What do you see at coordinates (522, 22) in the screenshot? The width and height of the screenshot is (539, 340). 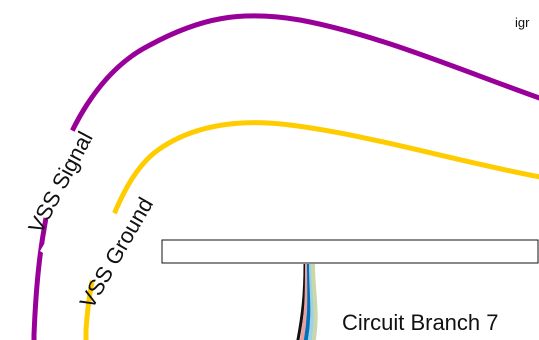 I see `clipped-text: igr` at bounding box center [522, 22].